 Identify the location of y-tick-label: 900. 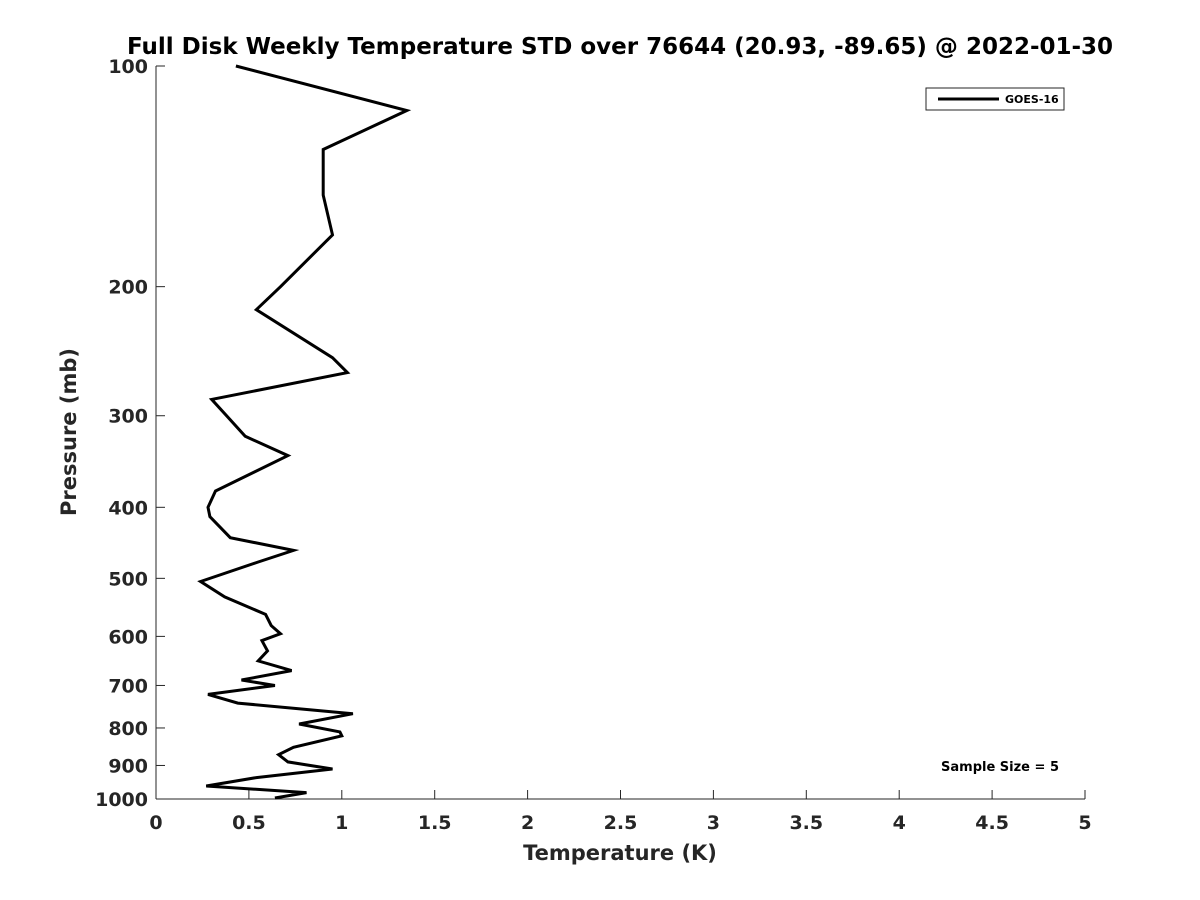
(128, 766).